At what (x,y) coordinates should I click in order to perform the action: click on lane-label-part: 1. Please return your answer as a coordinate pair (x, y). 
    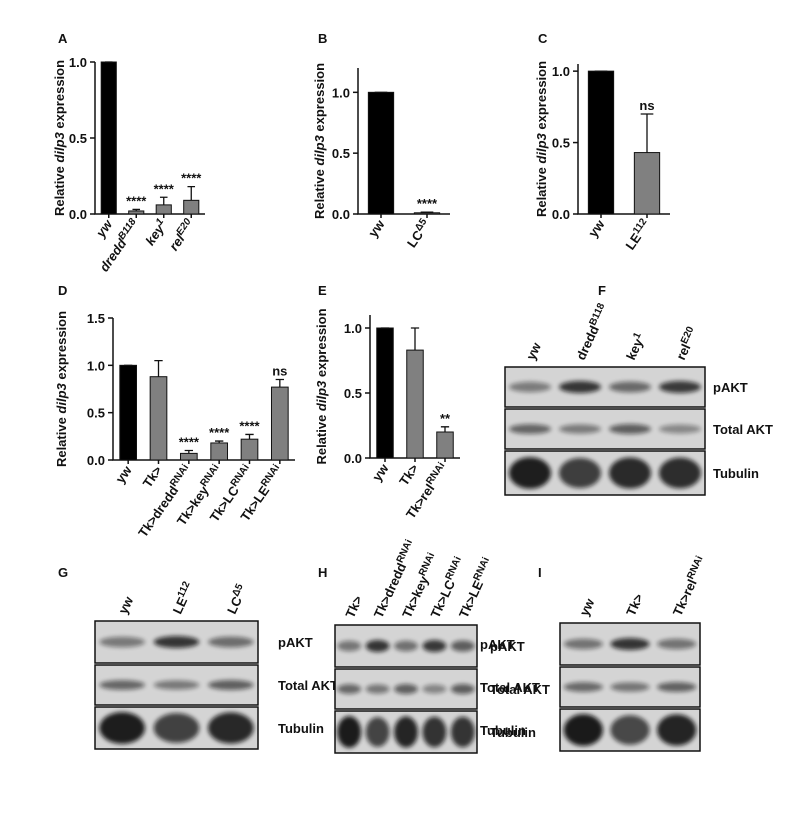
    Looking at the image, I should click on (637, 335).